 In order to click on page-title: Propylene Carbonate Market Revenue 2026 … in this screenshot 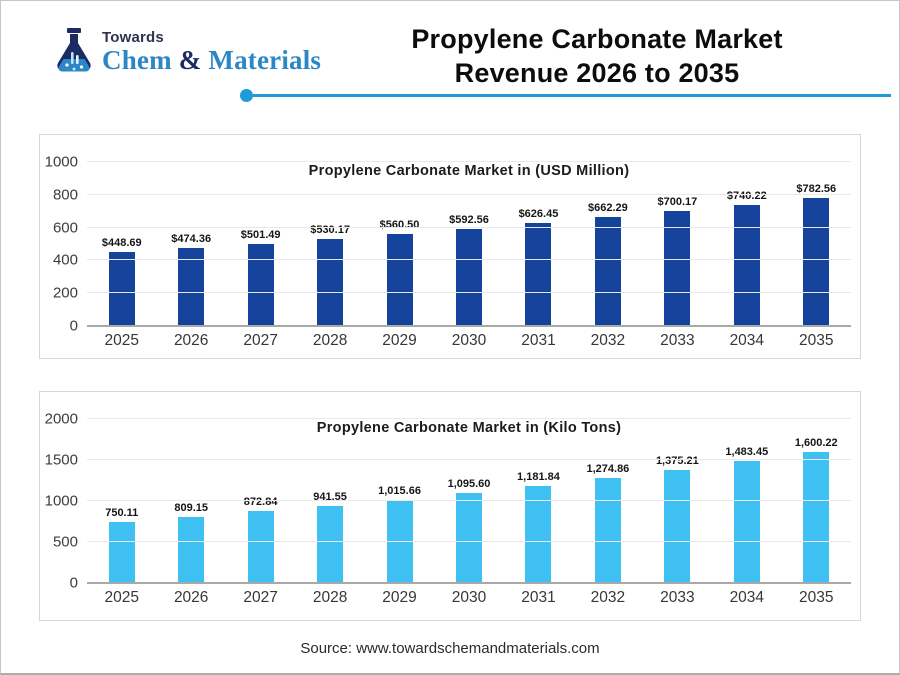, I will do `click(597, 57)`.